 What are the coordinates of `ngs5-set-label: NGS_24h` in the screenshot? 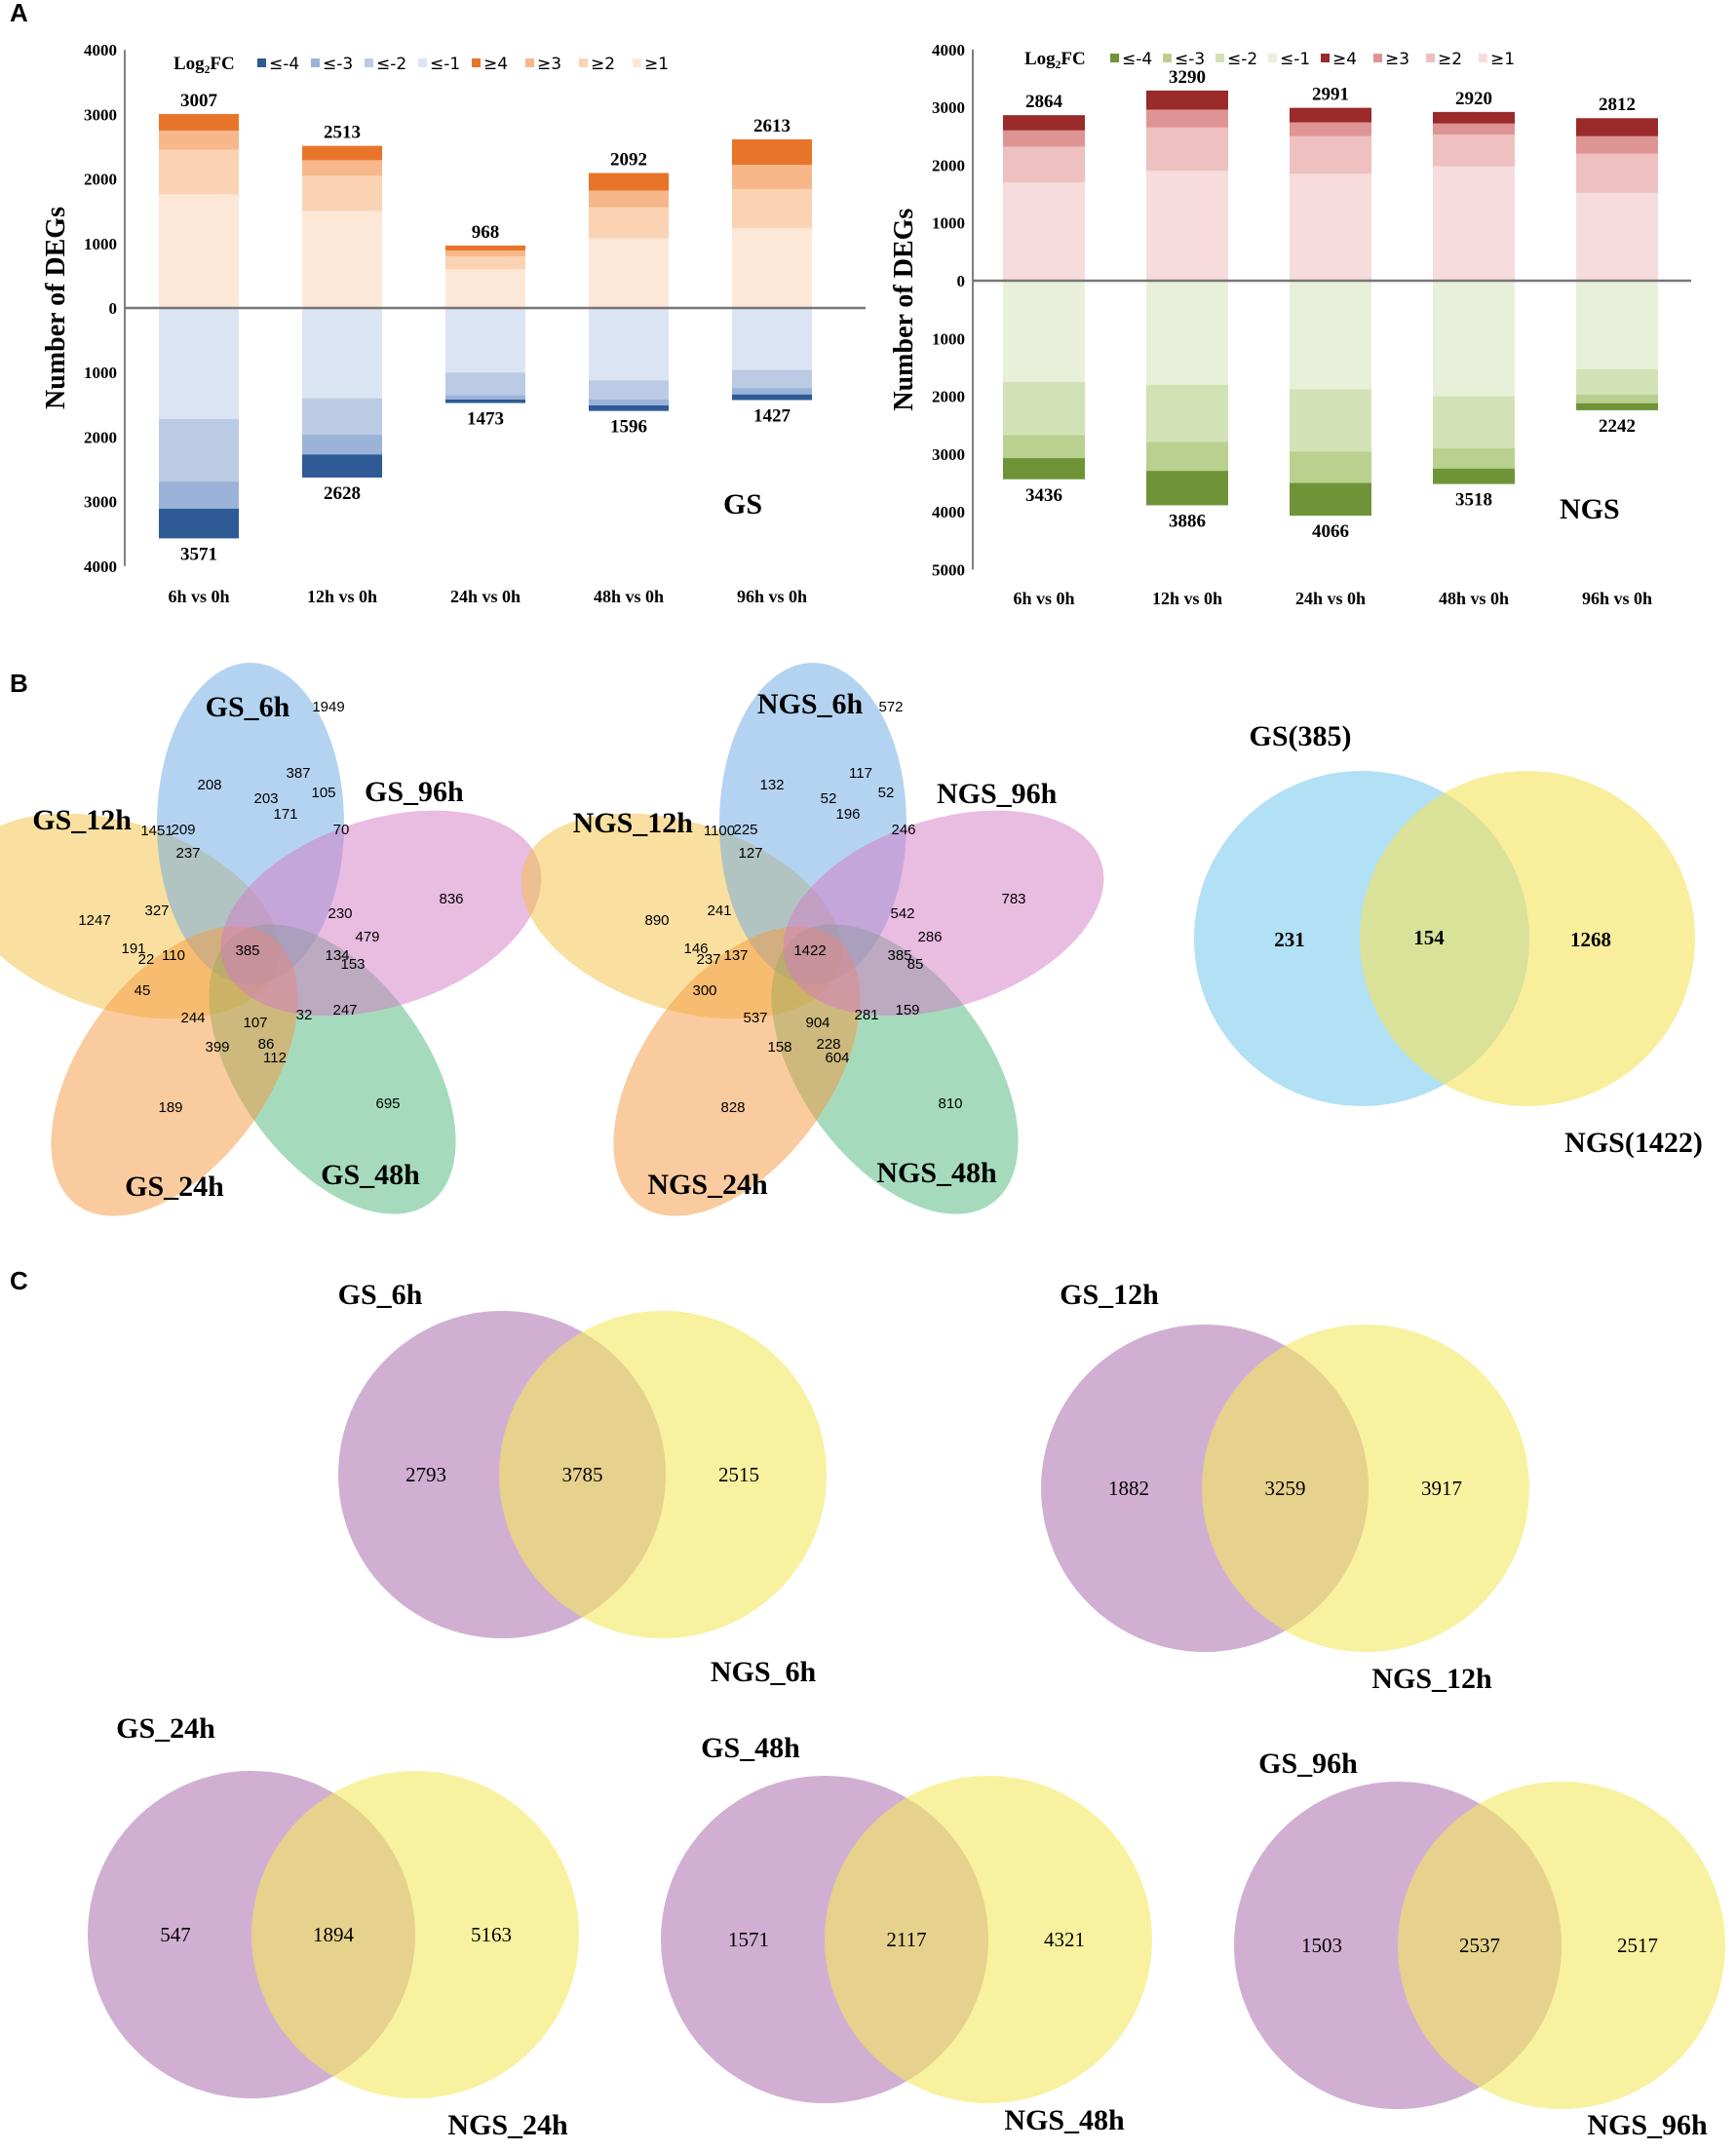 It's located at (707, 1185).